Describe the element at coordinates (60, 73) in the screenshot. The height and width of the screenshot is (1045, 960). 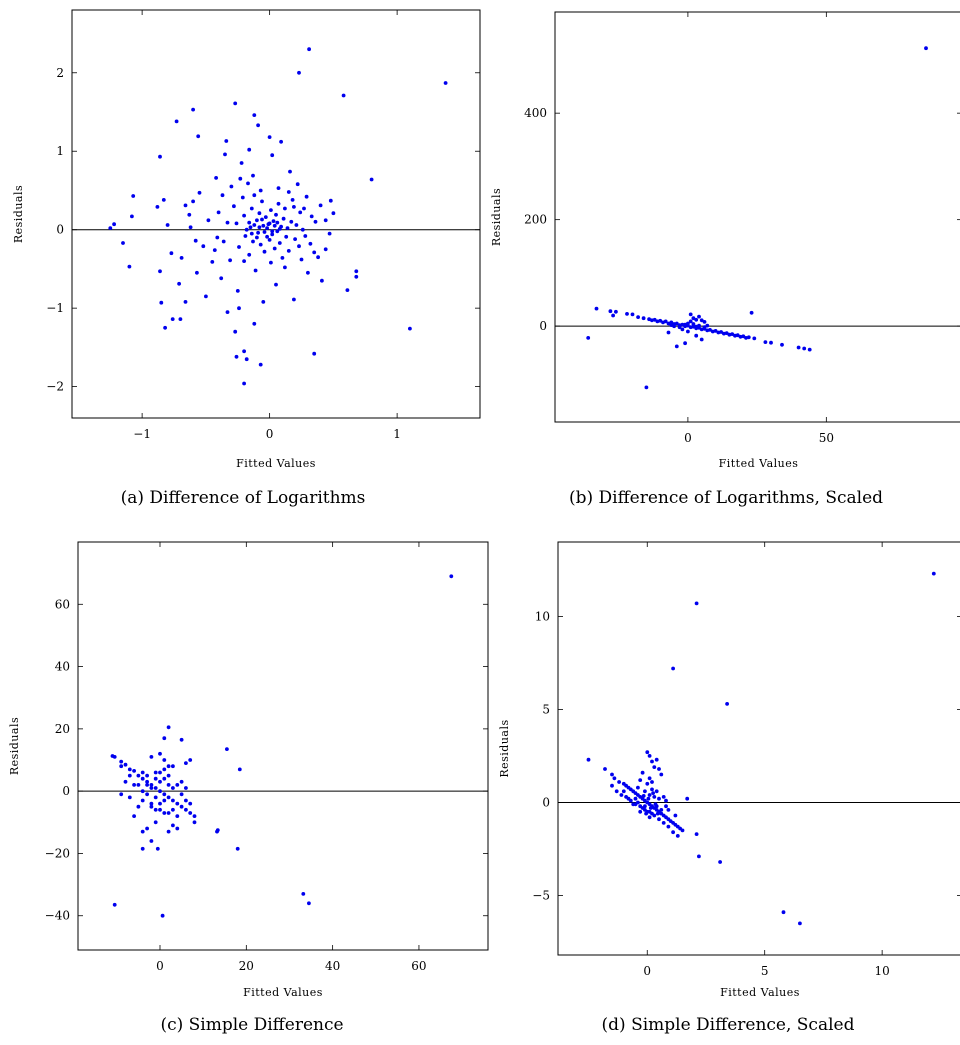
I see `panel-a-ytick-label-4: 2` at that location.